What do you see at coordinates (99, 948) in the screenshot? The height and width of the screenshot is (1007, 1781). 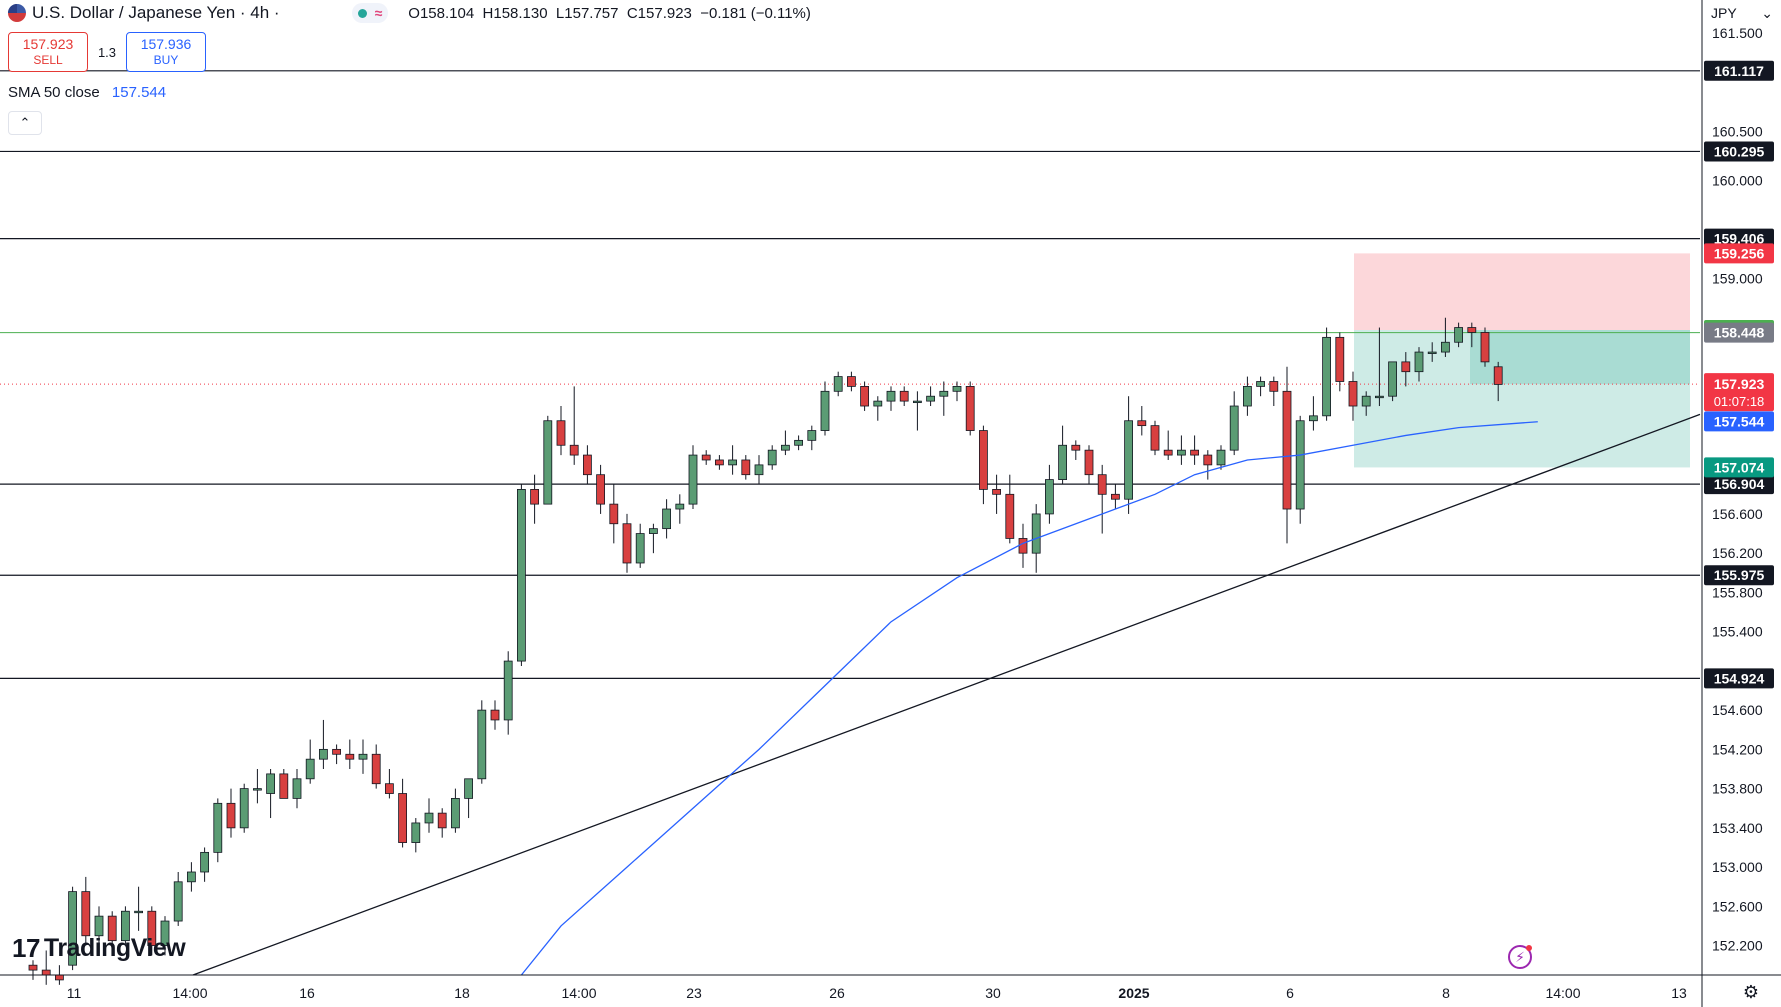 I see `tradingview-logo: 17 TradingView` at bounding box center [99, 948].